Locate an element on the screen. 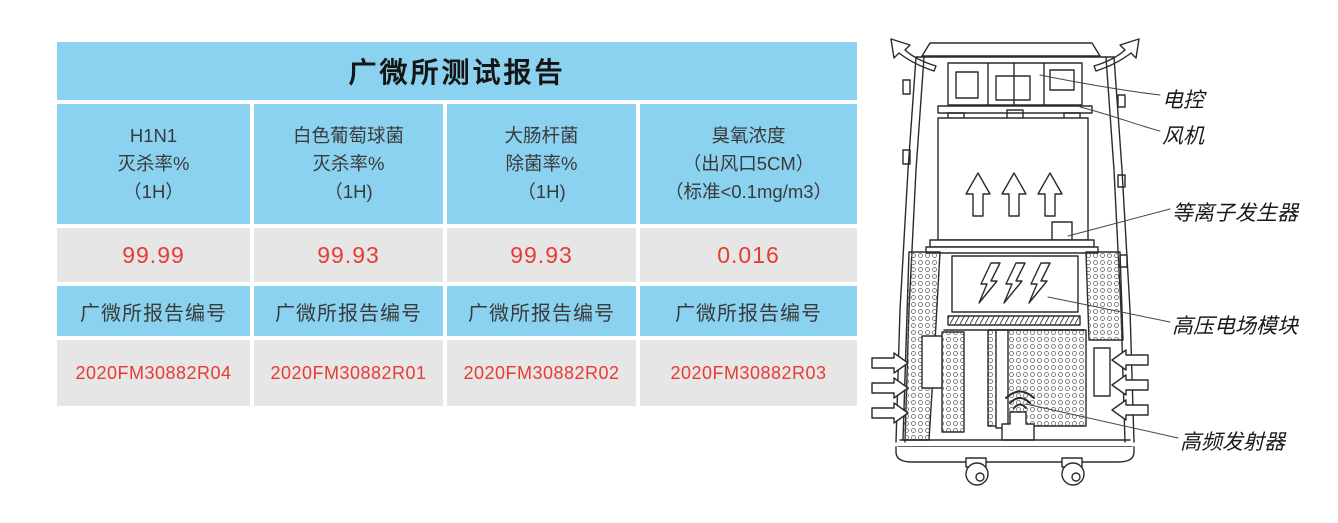 The width and height of the screenshot is (1338, 523). header-cell-h1n1: H1N1 灭杀率% （1H） is located at coordinates (153, 164).